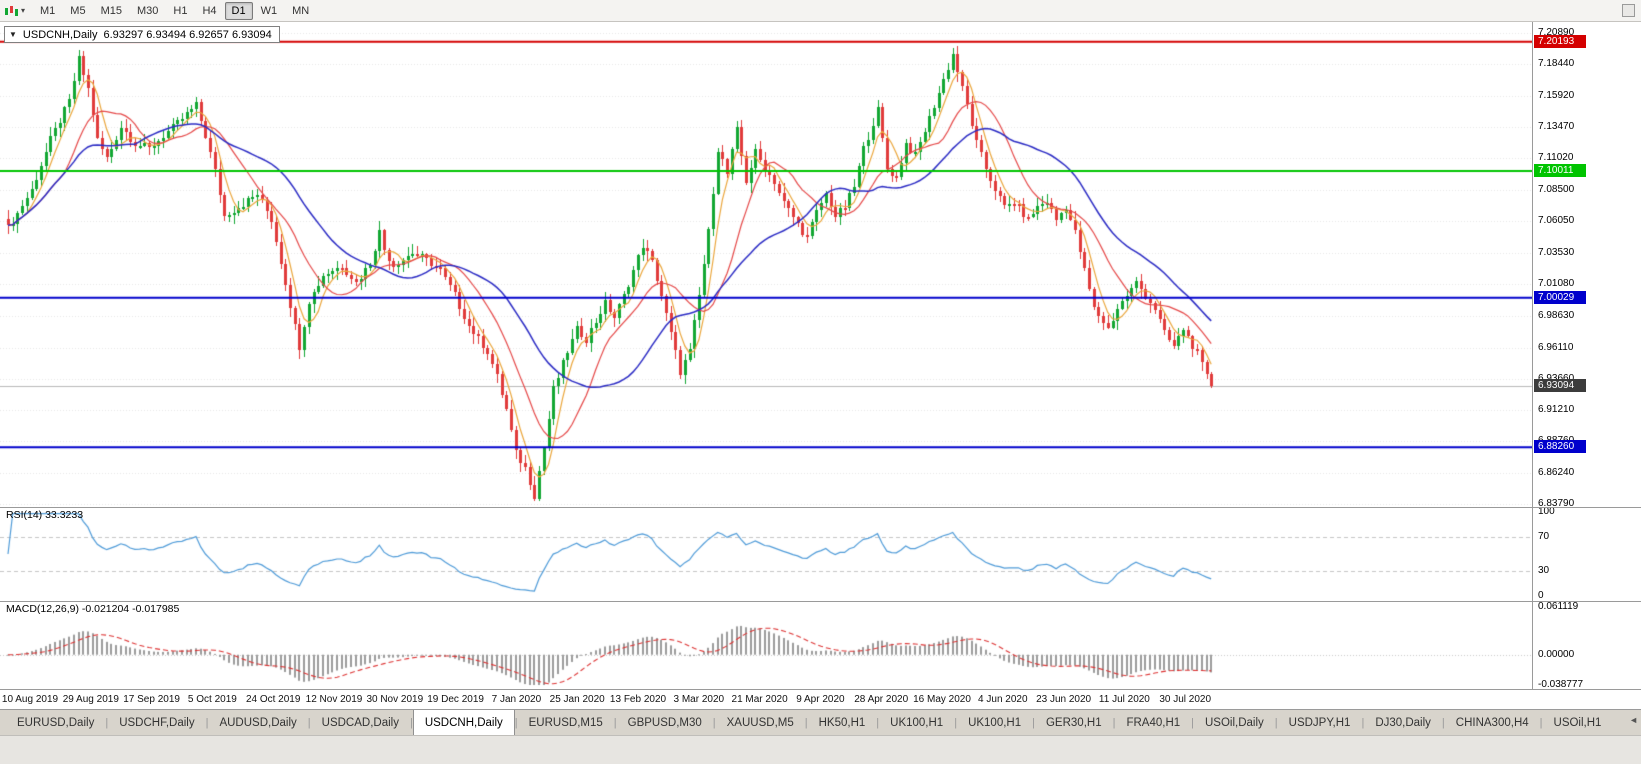 This screenshot has width=1641, height=764. What do you see at coordinates (48, 10) in the screenshot?
I see `timeframe-button-m1: M1` at bounding box center [48, 10].